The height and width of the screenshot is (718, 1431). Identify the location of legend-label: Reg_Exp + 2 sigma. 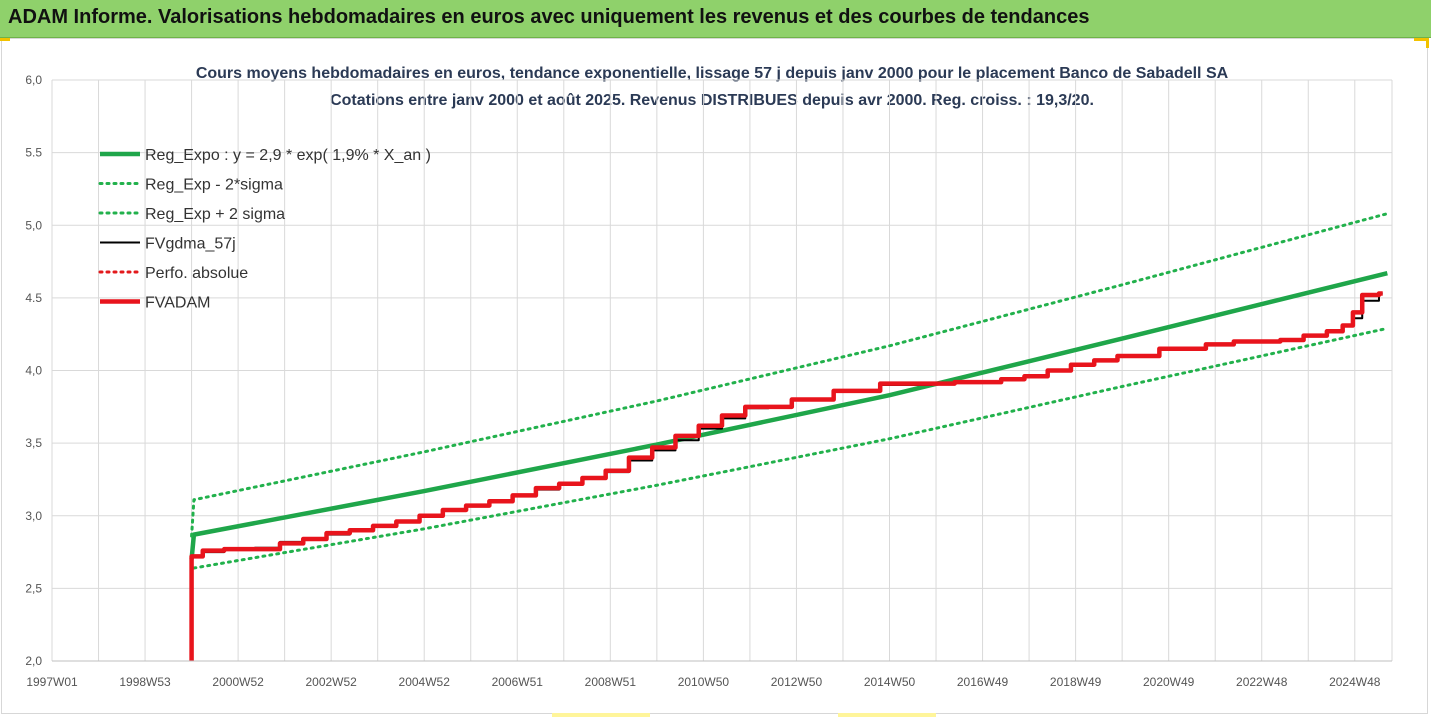
(215, 214).